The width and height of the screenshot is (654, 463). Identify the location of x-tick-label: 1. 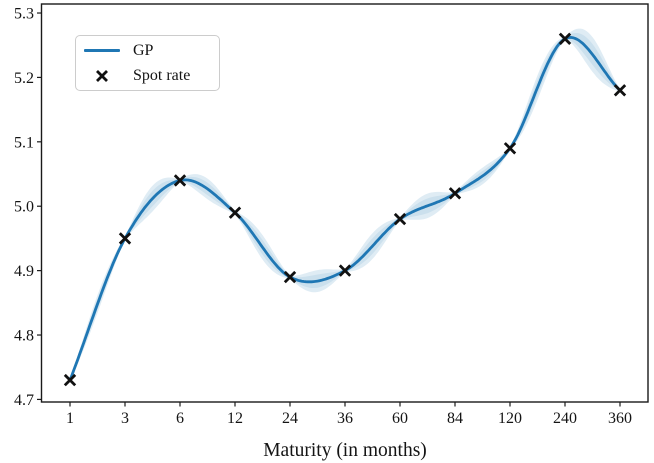
(70, 418).